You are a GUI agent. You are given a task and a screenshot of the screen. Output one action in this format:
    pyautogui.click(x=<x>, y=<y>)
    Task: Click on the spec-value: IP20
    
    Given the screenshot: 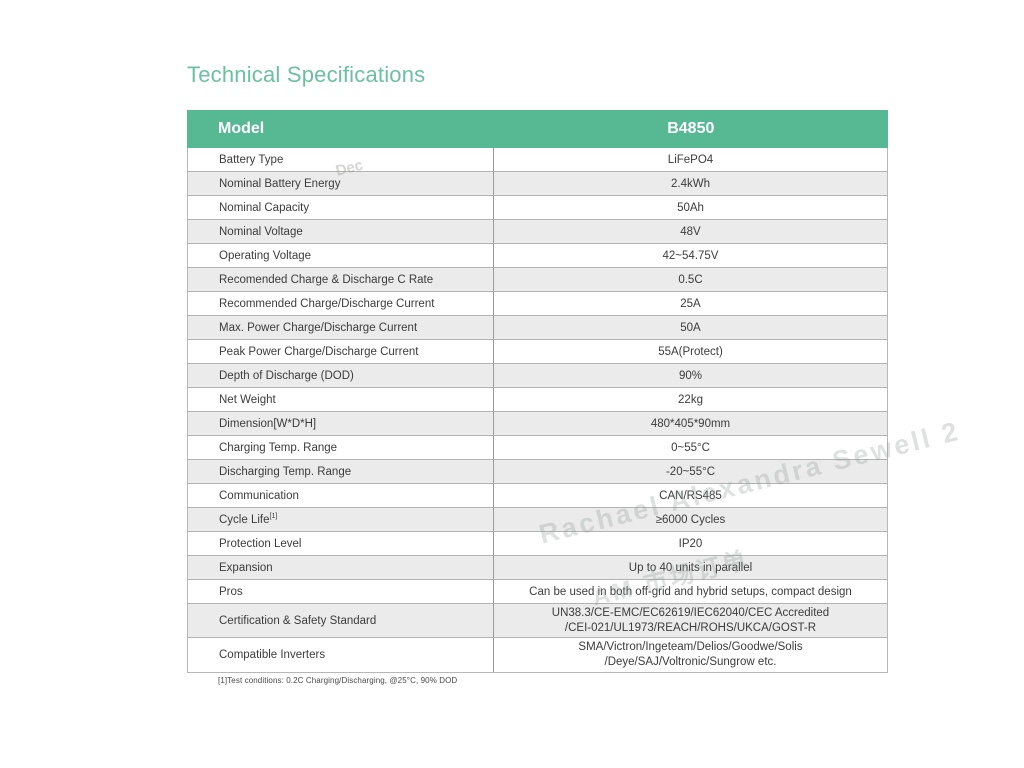 What is the action you would take?
    pyautogui.click(x=690, y=543)
    